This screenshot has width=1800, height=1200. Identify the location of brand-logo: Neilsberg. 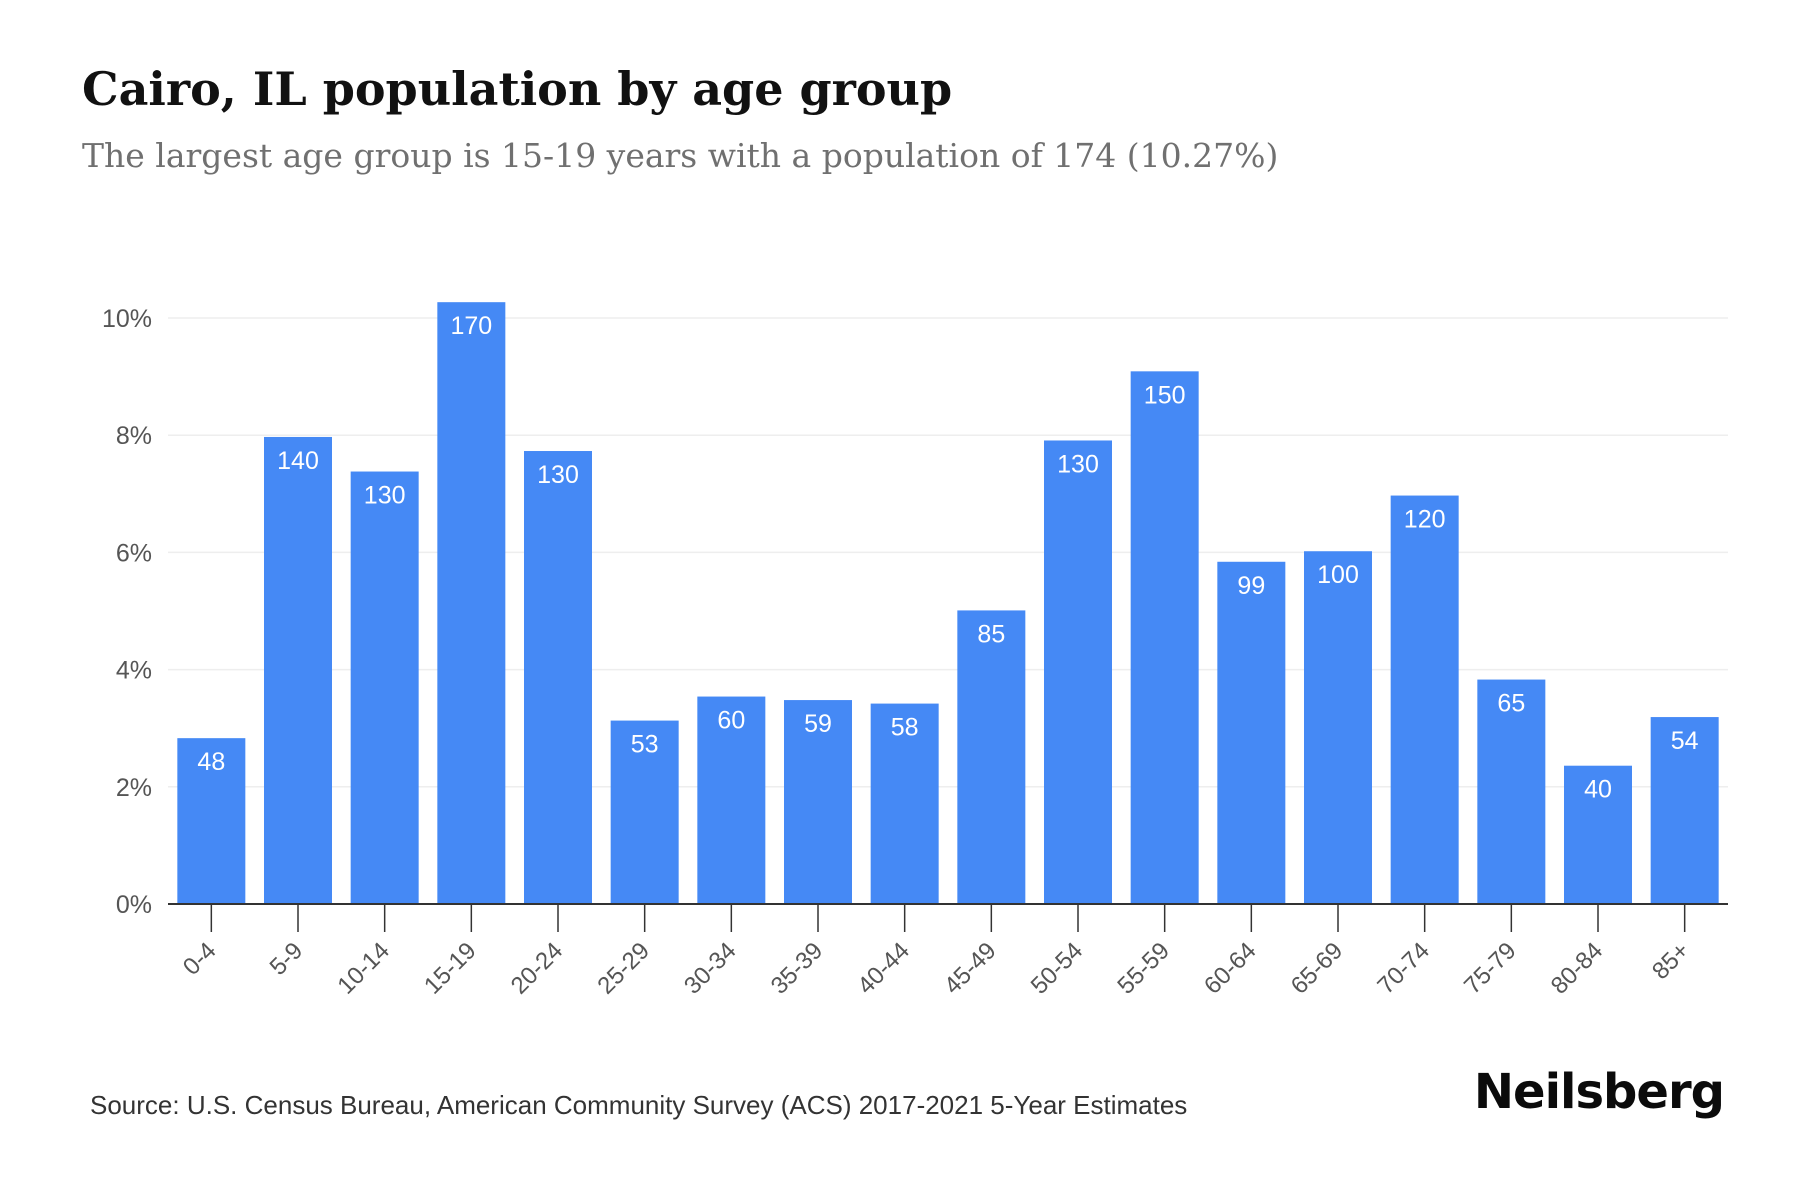
(1599, 1092).